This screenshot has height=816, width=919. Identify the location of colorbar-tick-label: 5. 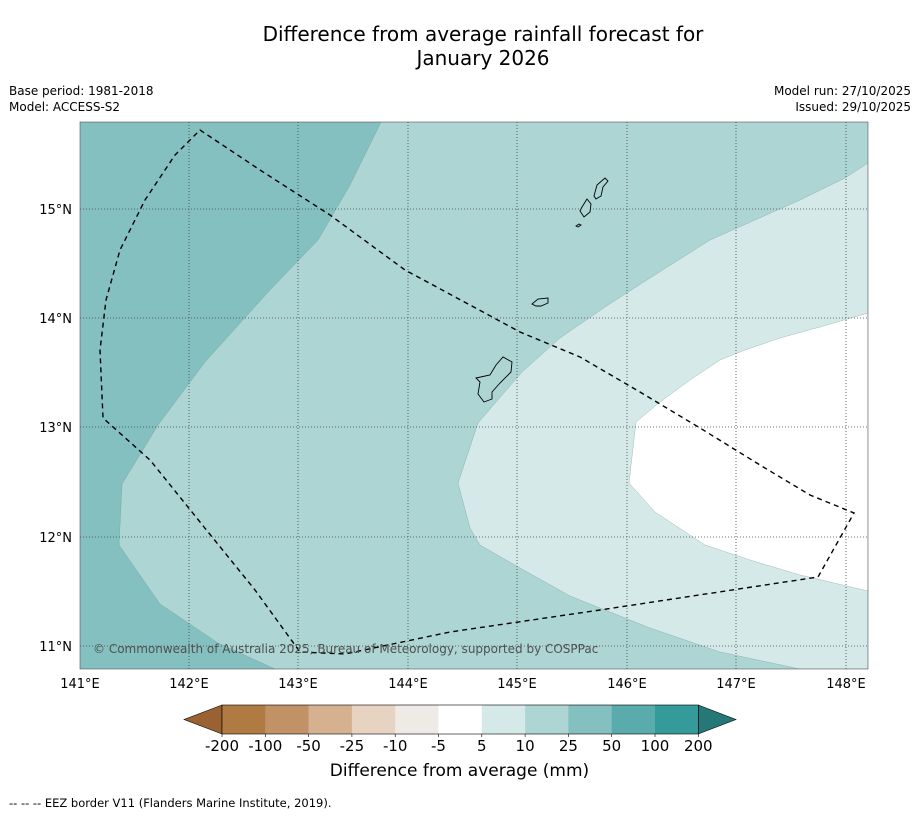
(482, 746).